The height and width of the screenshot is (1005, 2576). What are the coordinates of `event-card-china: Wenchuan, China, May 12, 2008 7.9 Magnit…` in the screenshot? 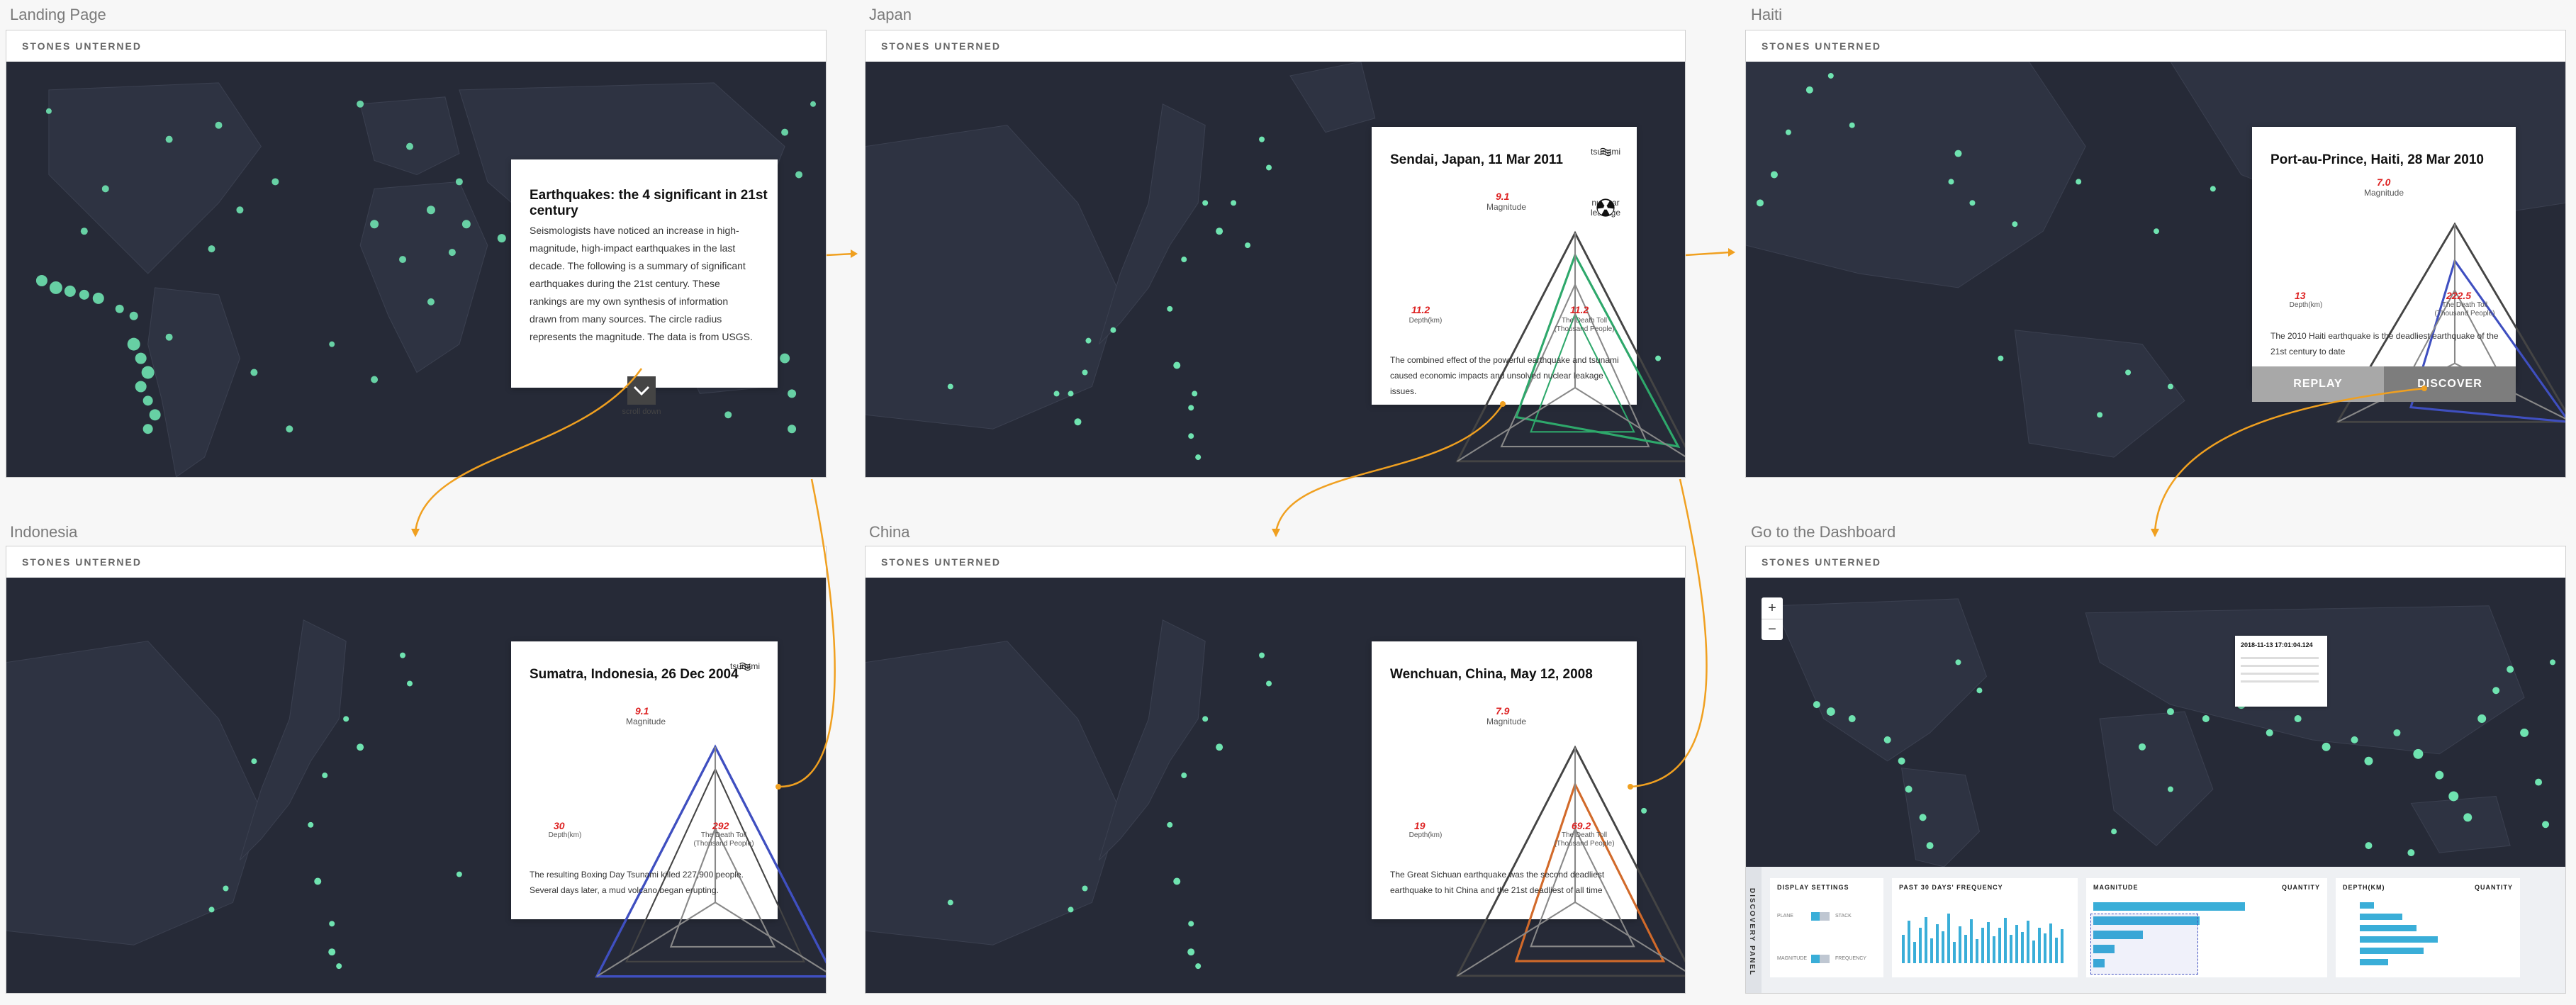 It's located at (1528, 809).